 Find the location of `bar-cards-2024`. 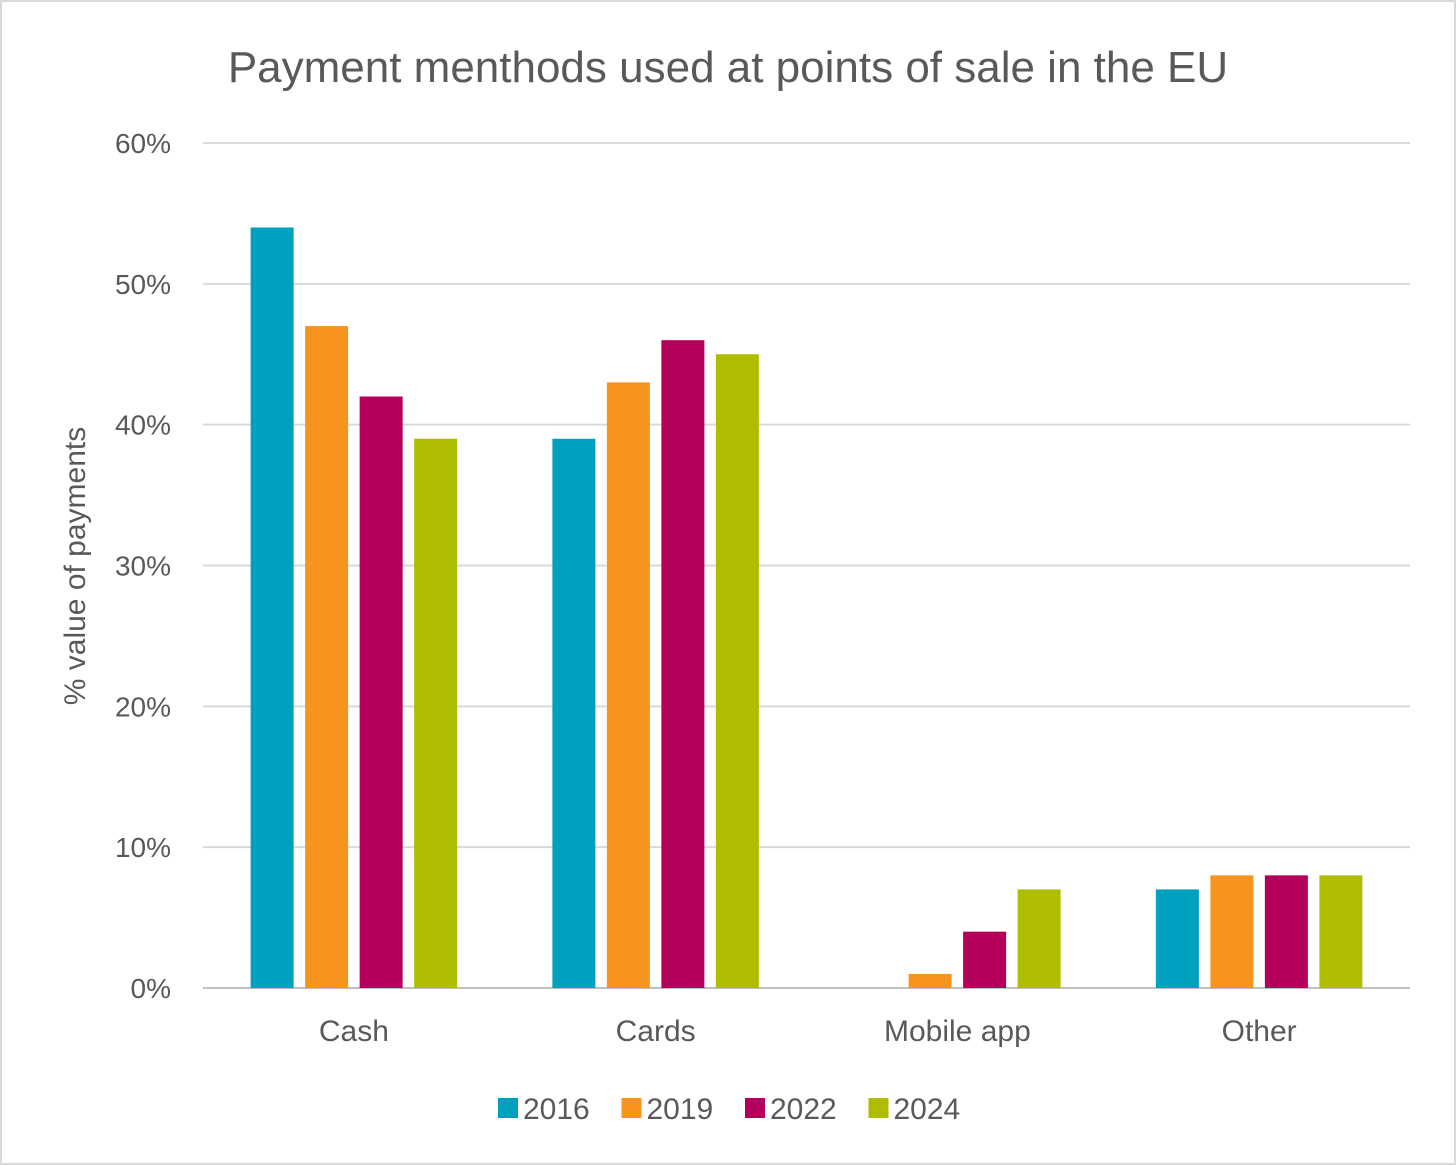

bar-cards-2024 is located at coordinates (737, 671).